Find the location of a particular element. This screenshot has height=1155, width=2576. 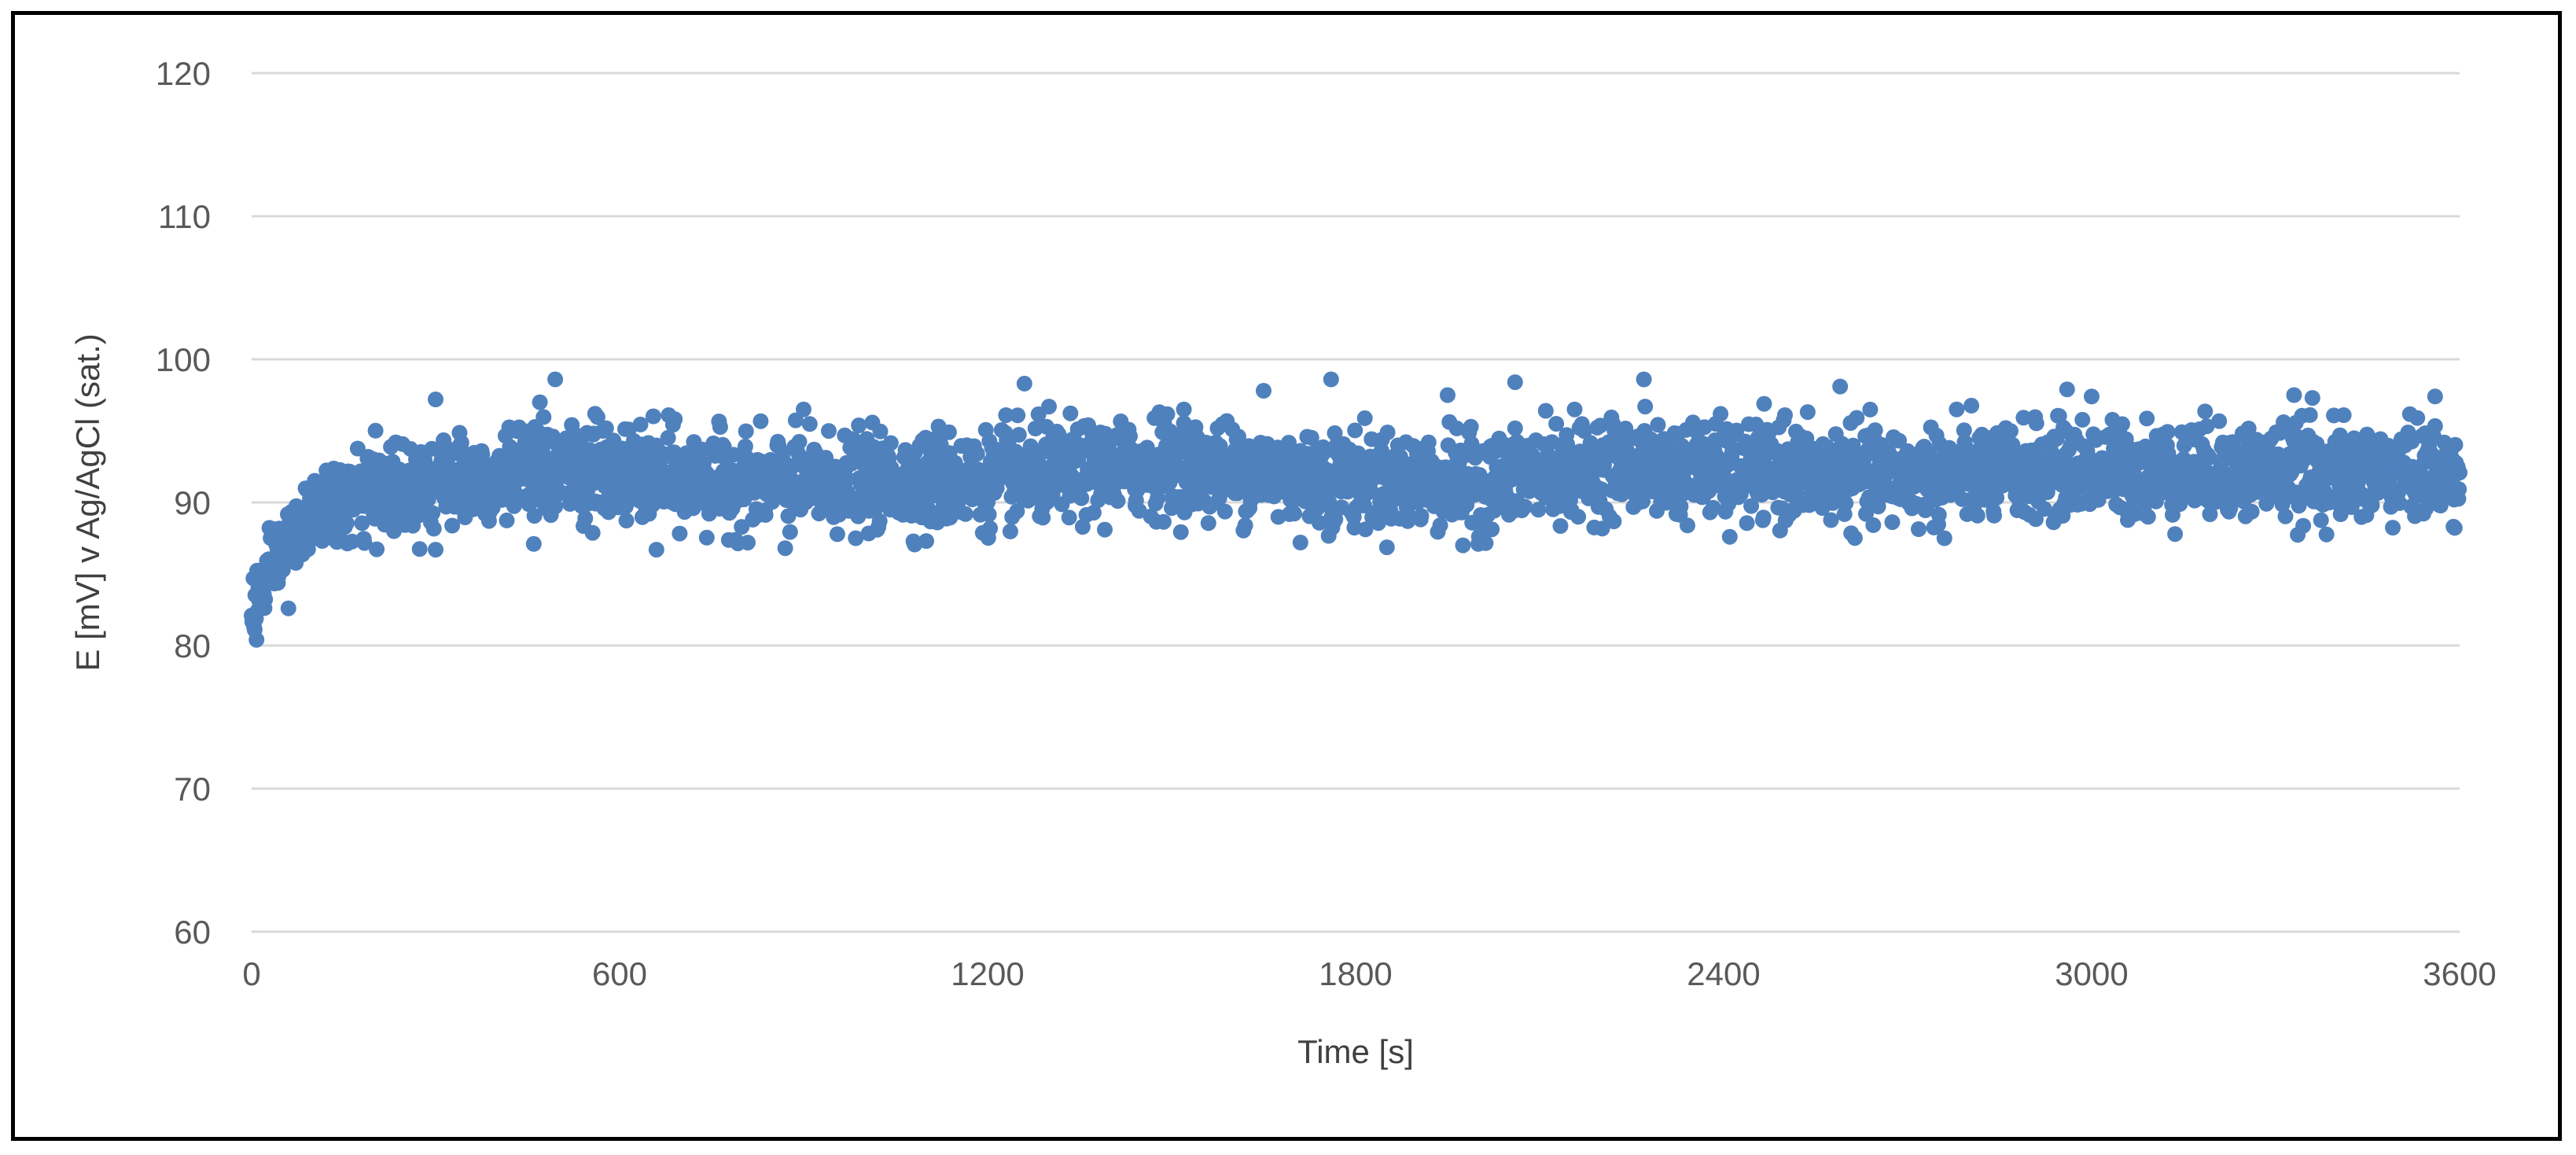

x-axis-tick-labels: 0 600 1200 1800 2400 3000 3600 is located at coordinates (1369, 973).